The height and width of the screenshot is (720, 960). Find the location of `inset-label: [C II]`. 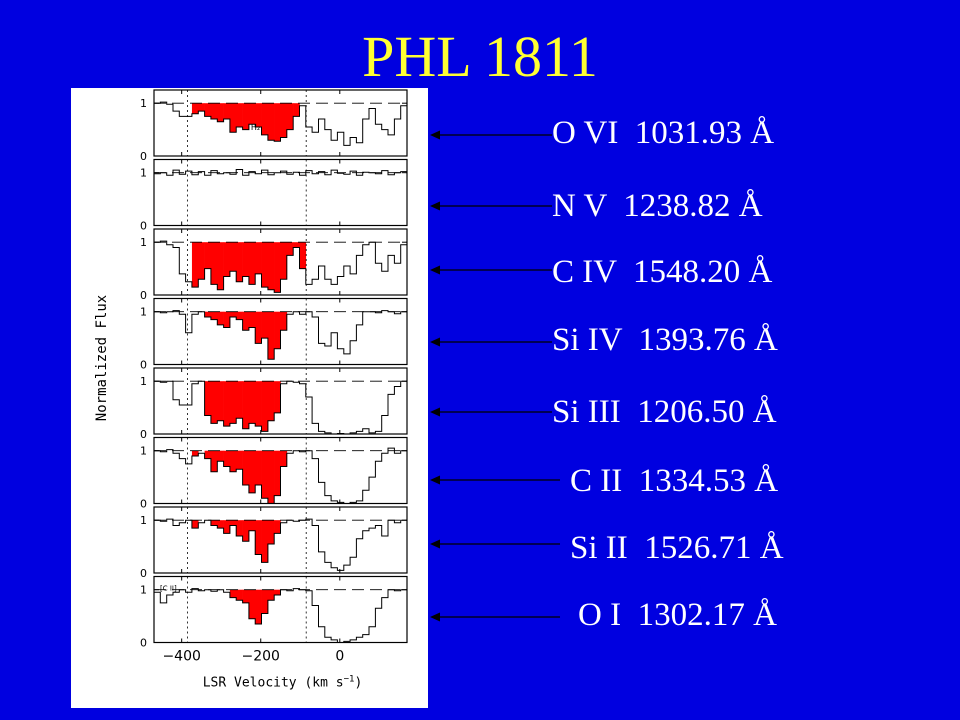

inset-label: [C II] is located at coordinates (168, 589).